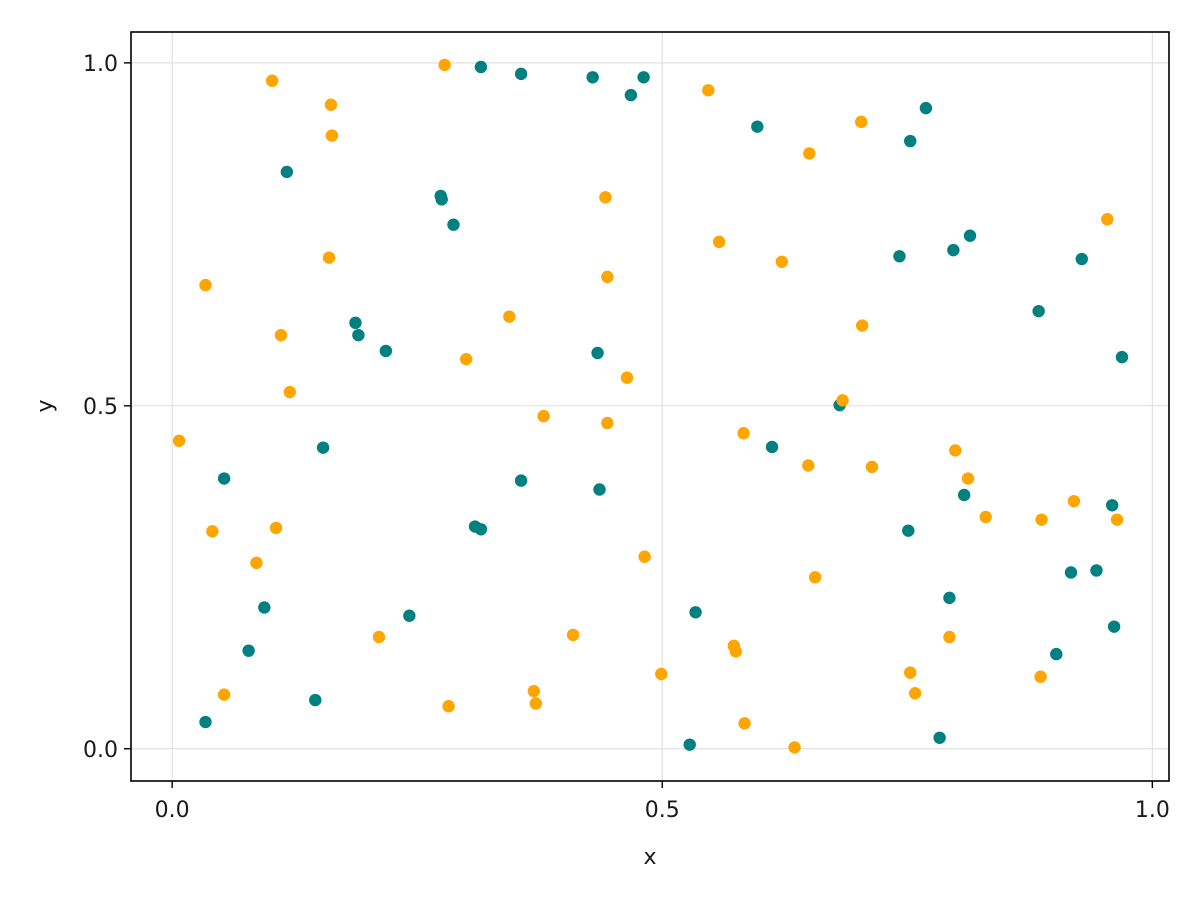  Describe the element at coordinates (172, 810) in the screenshot. I see `x-tick-label: 0.0` at that location.